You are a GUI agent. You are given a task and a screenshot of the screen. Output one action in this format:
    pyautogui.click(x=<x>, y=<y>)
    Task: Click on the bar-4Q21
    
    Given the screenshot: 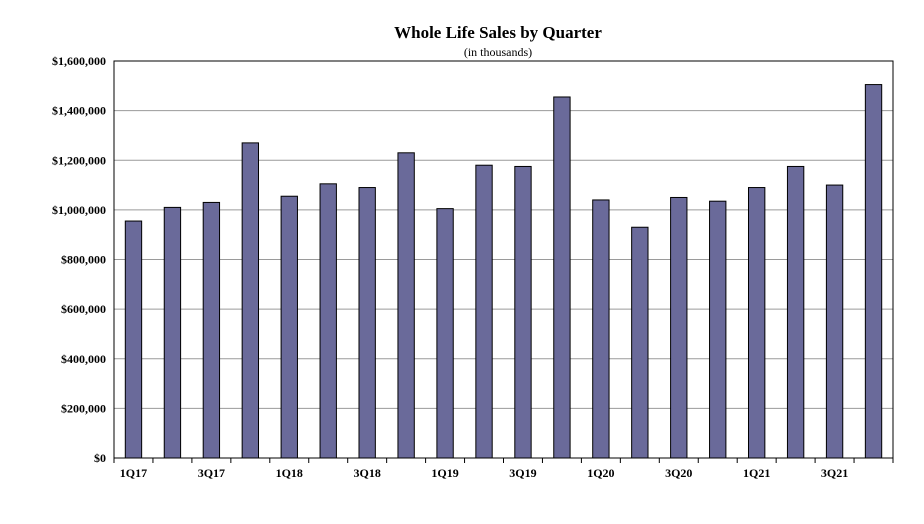 What is the action you would take?
    pyautogui.click(x=873, y=271)
    